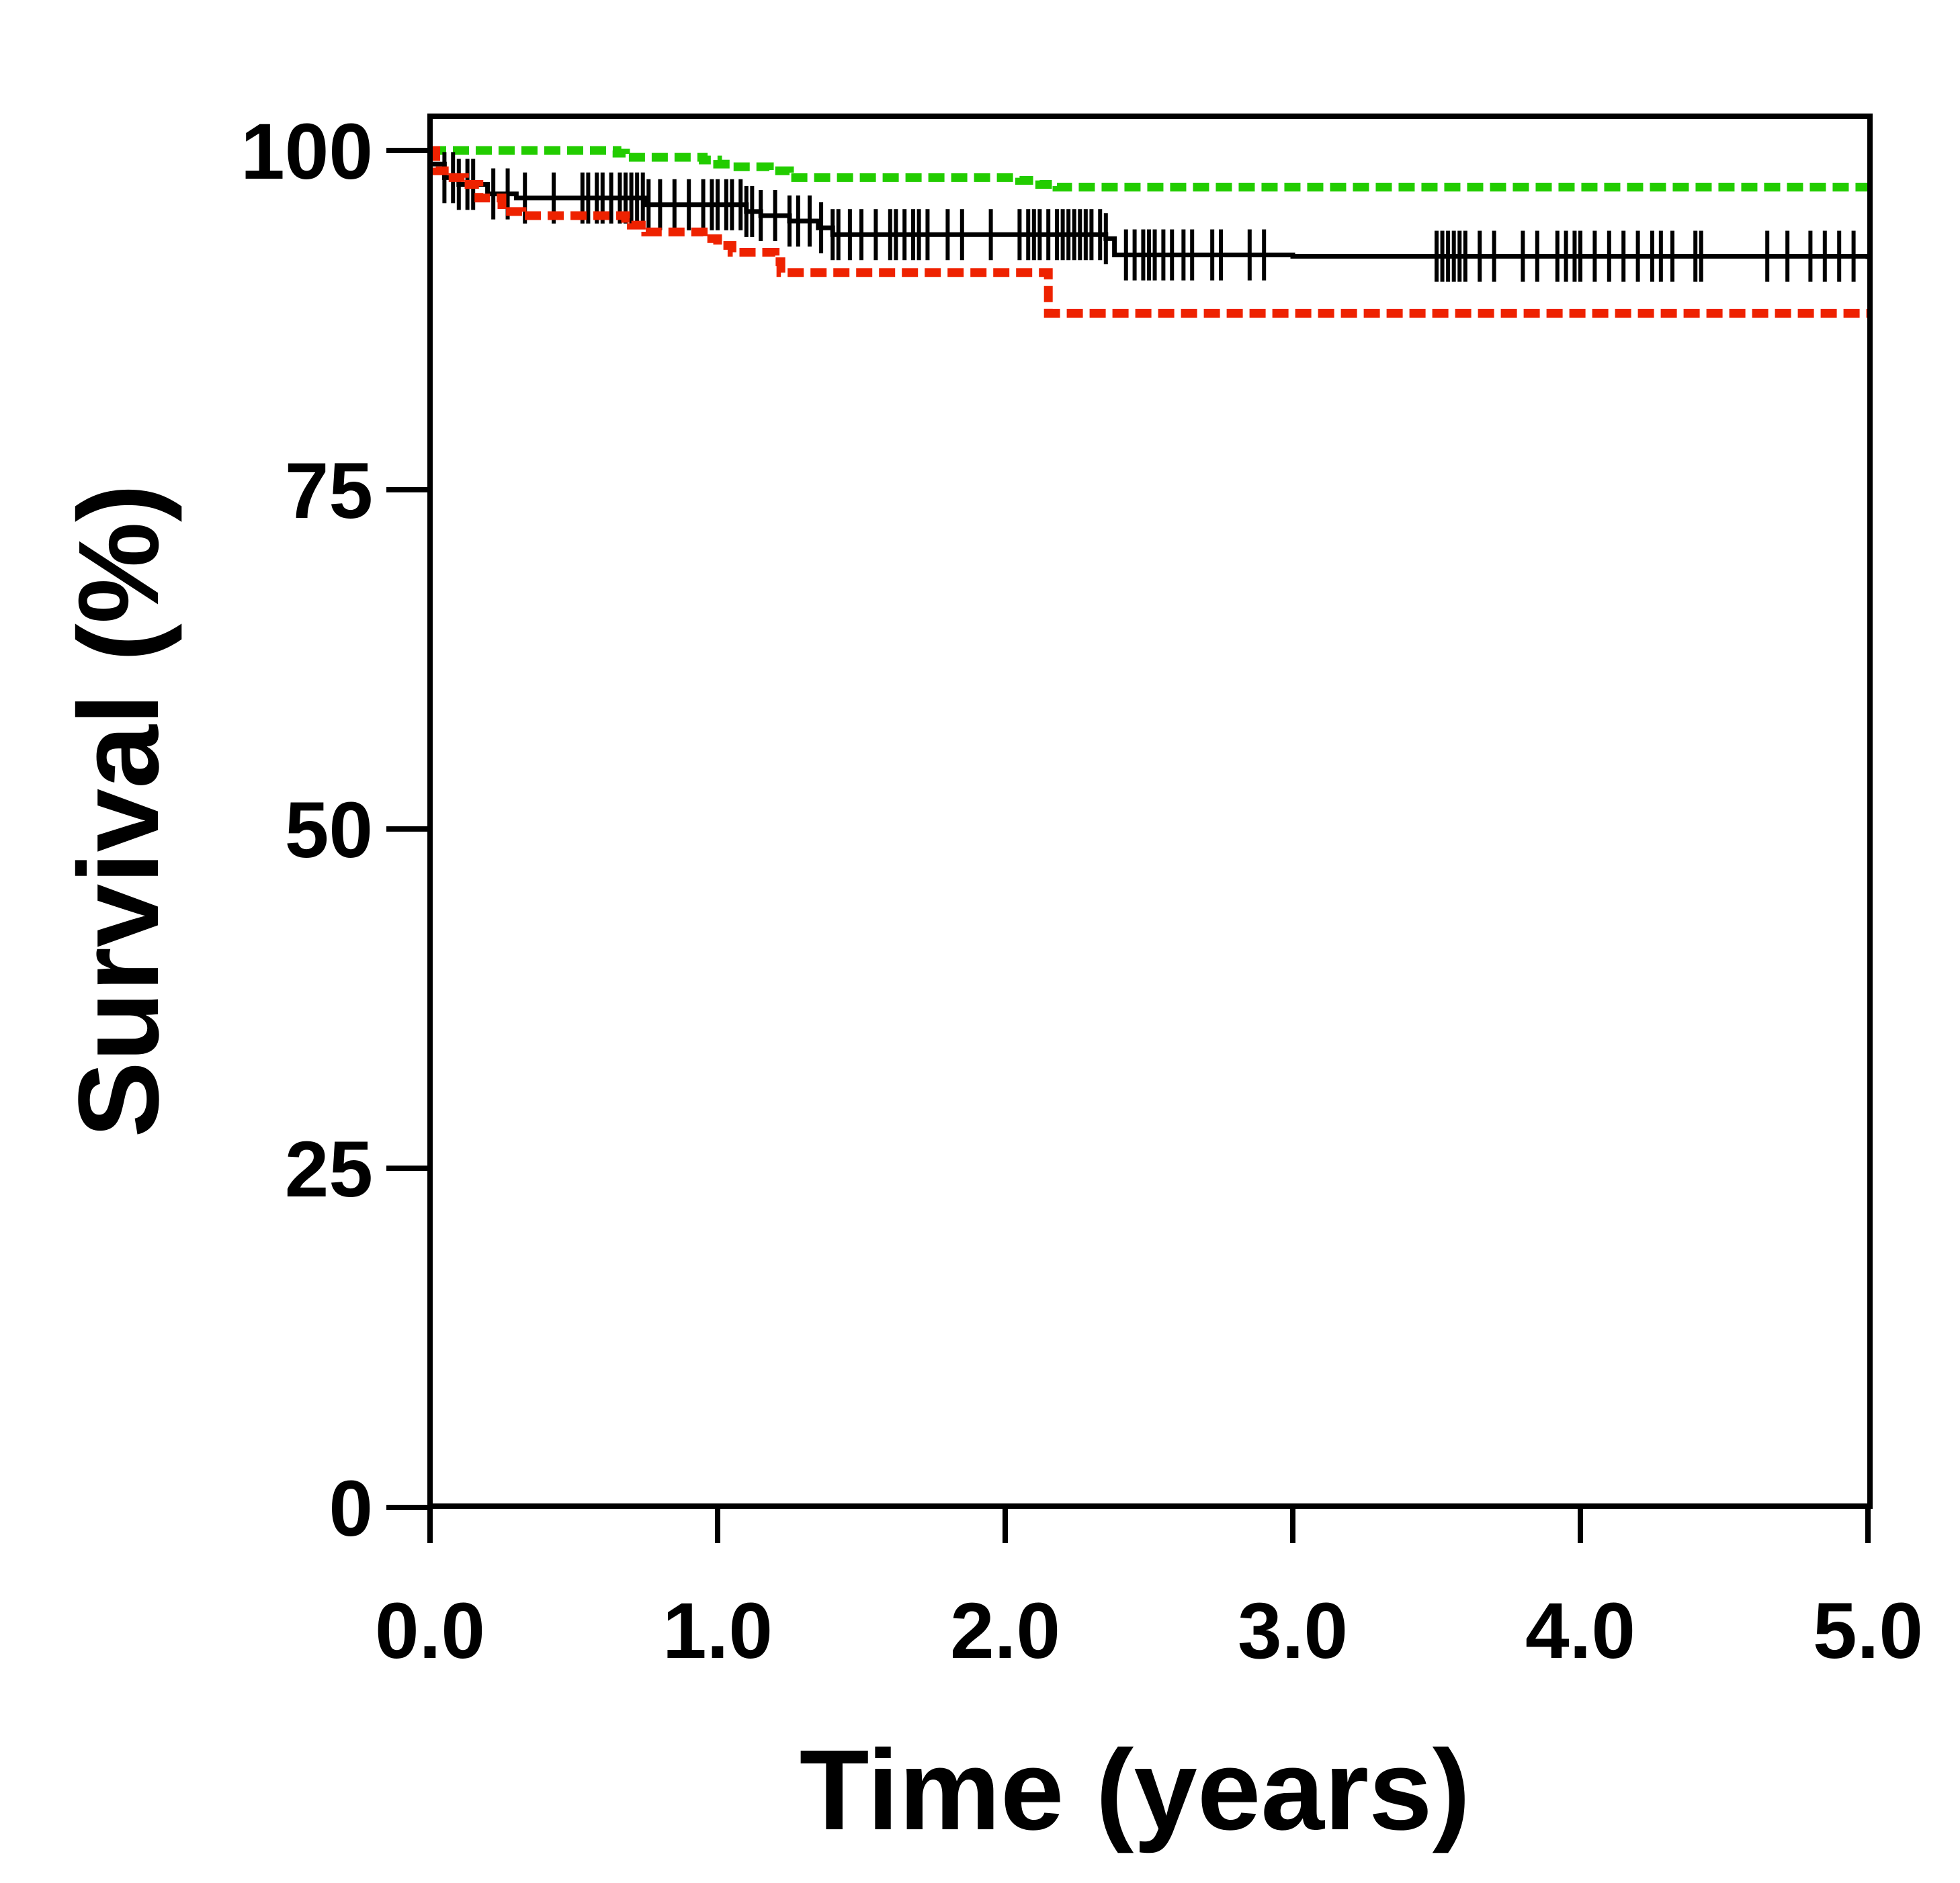 Image resolution: width=1960 pixels, height=1883 pixels. Describe the element at coordinates (1135, 1790) in the screenshot. I see `x-axis-title: Time (years)` at that location.